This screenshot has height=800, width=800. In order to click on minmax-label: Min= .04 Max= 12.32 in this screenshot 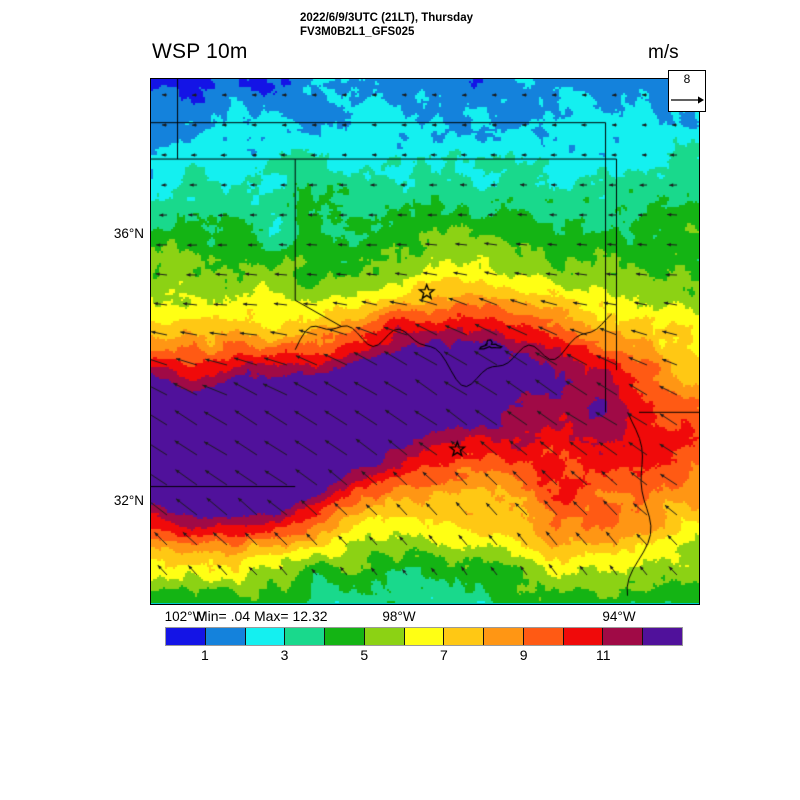, I will do `click(262, 616)`.